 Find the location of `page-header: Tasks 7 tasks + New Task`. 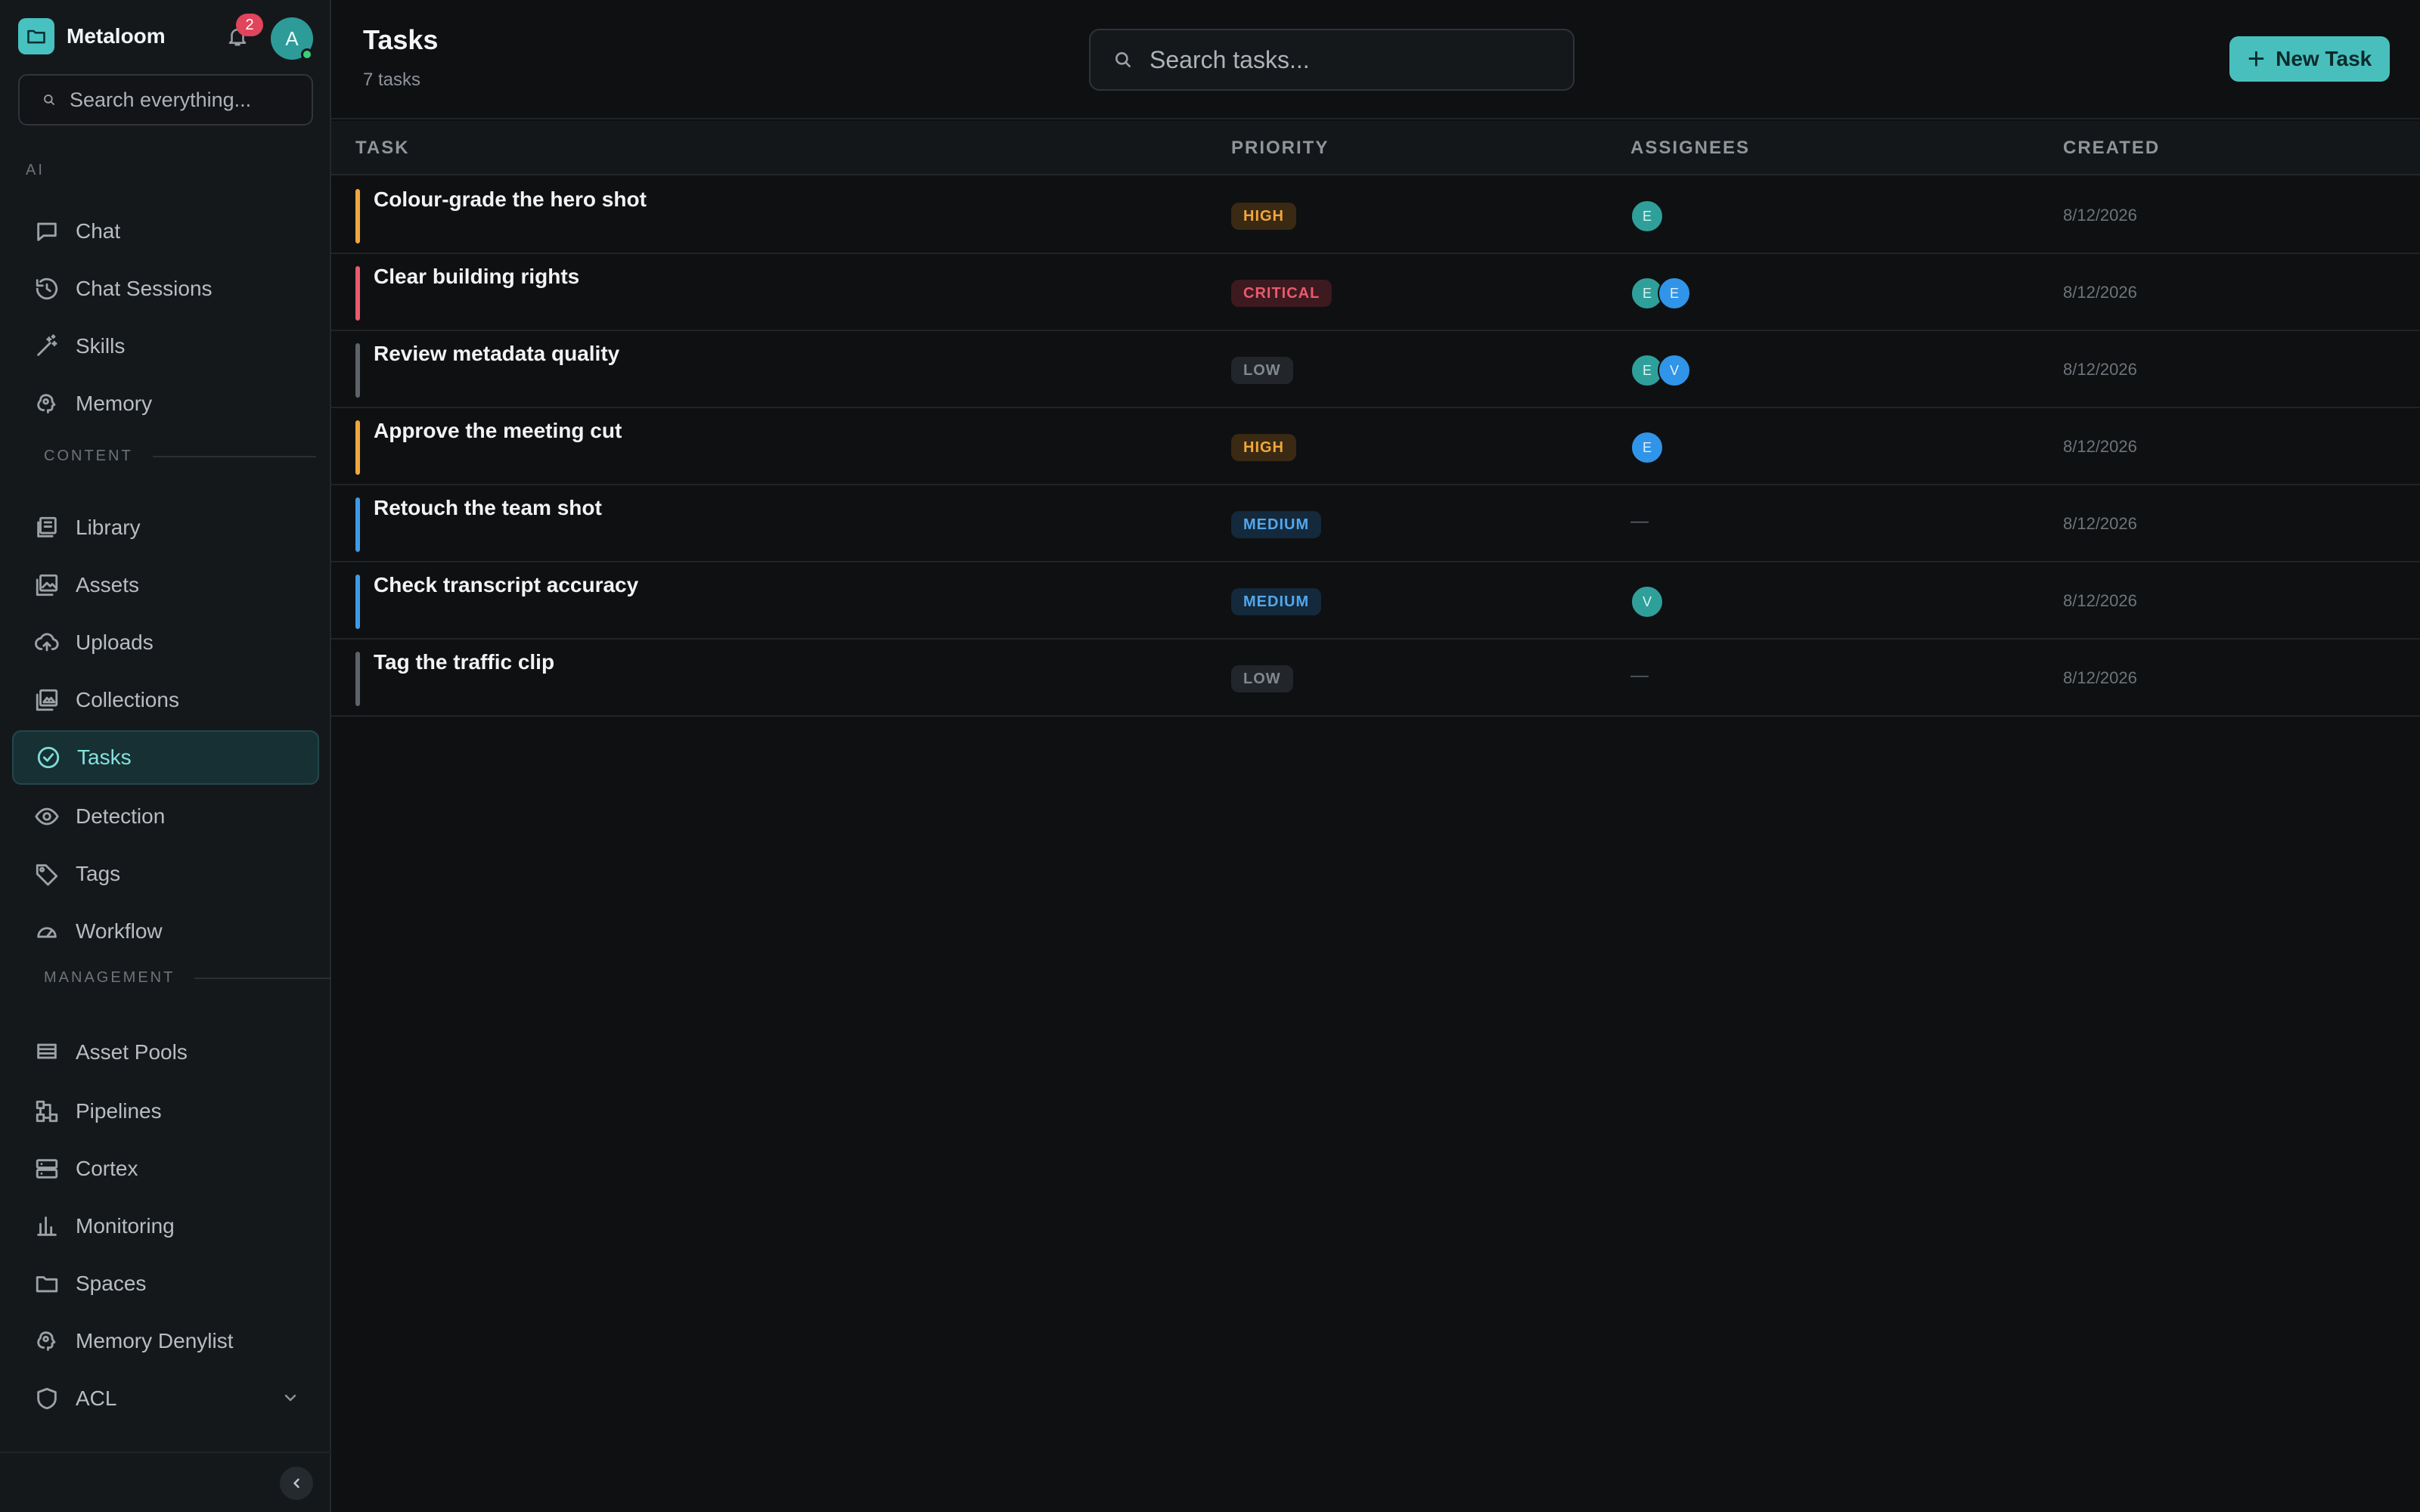

page-header: Tasks 7 tasks + New Task is located at coordinates (1375, 60).